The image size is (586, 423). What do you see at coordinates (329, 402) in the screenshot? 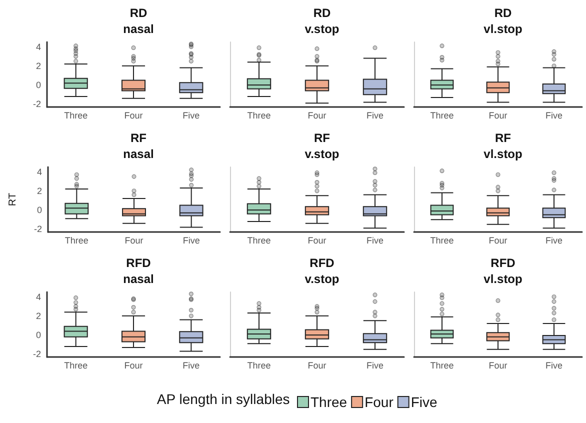
I see `legend-label: Three` at bounding box center [329, 402].